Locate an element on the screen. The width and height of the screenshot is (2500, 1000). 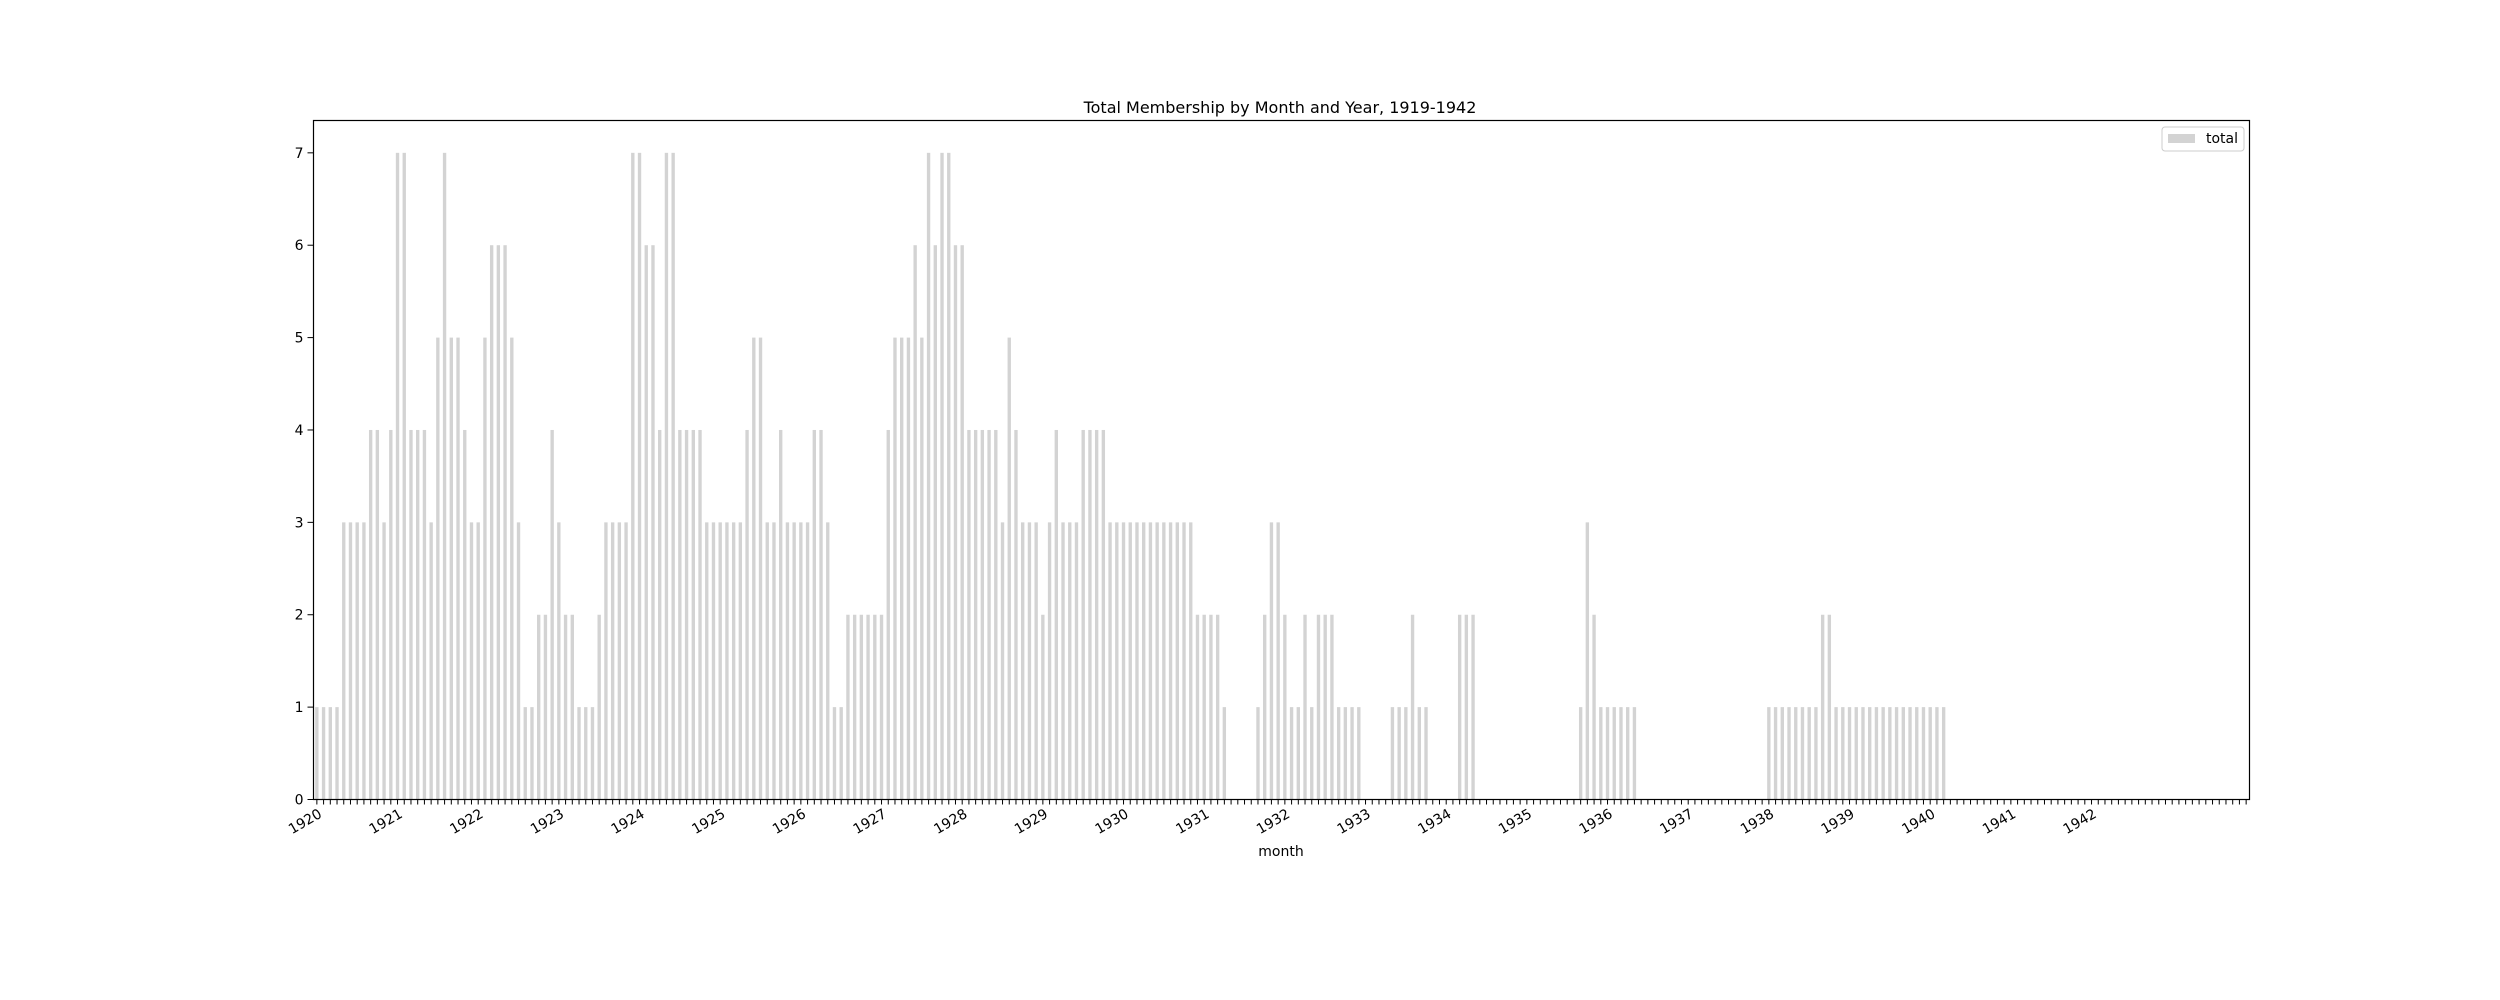
x-tick-label: 1940 is located at coordinates (1918, 822).